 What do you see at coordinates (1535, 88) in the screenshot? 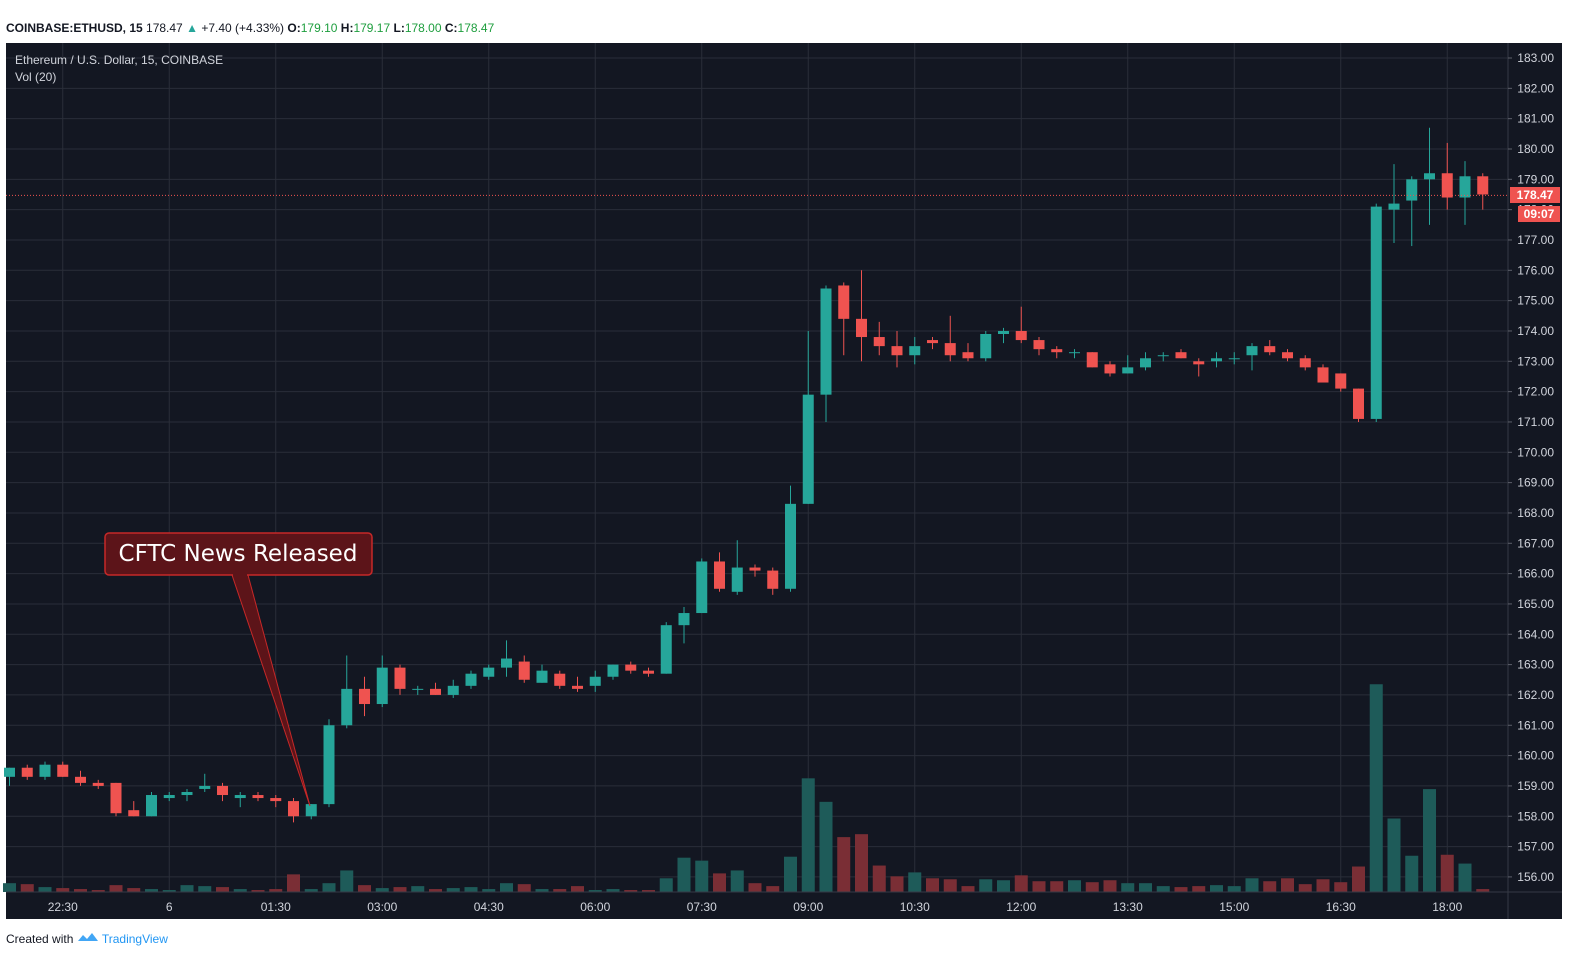
I see `price-tick-label: 182.00` at bounding box center [1535, 88].